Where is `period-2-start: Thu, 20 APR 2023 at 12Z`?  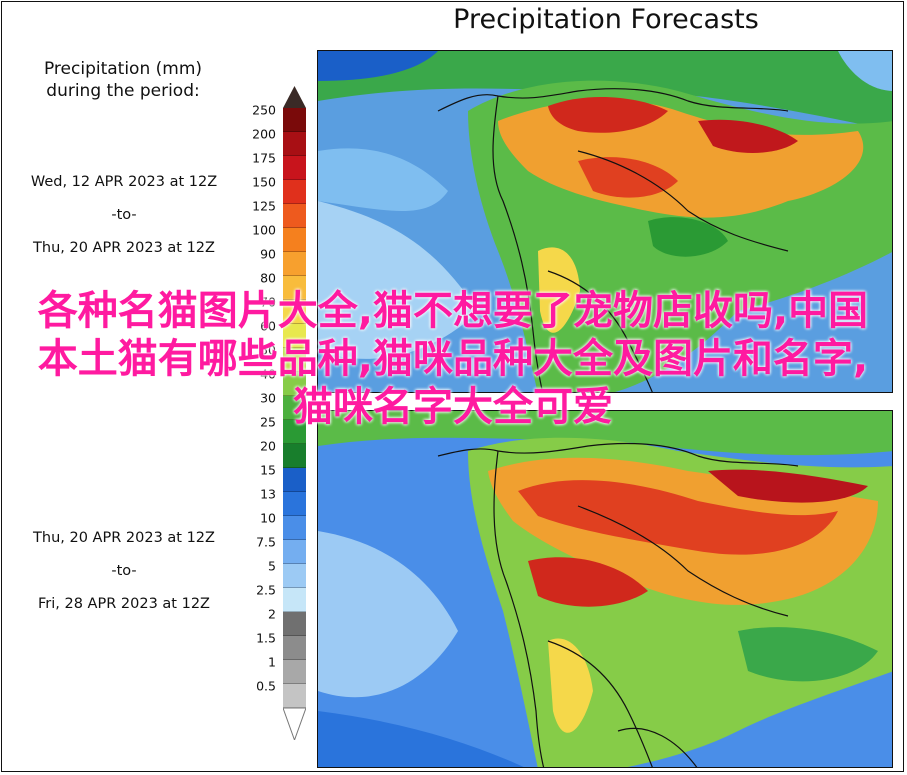 period-2-start: Thu, 20 APR 2023 at 12Z is located at coordinates (124, 538).